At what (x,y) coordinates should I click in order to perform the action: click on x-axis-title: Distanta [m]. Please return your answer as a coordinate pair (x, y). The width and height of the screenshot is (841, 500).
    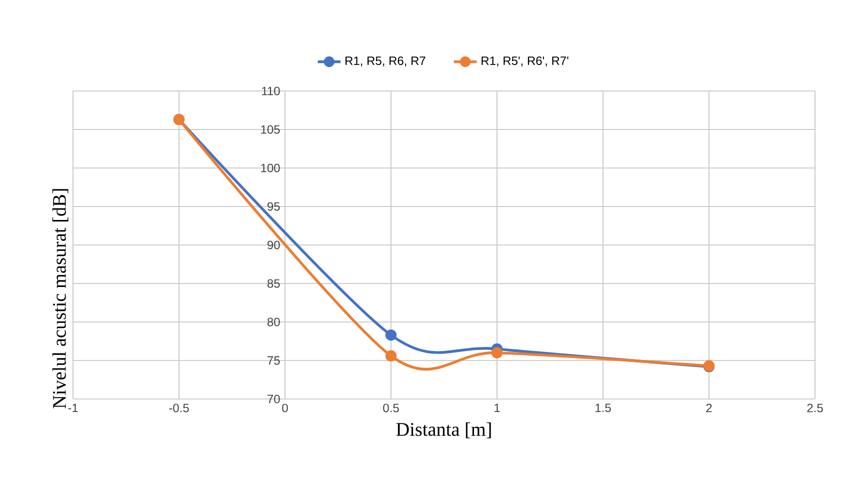
    Looking at the image, I should click on (443, 430).